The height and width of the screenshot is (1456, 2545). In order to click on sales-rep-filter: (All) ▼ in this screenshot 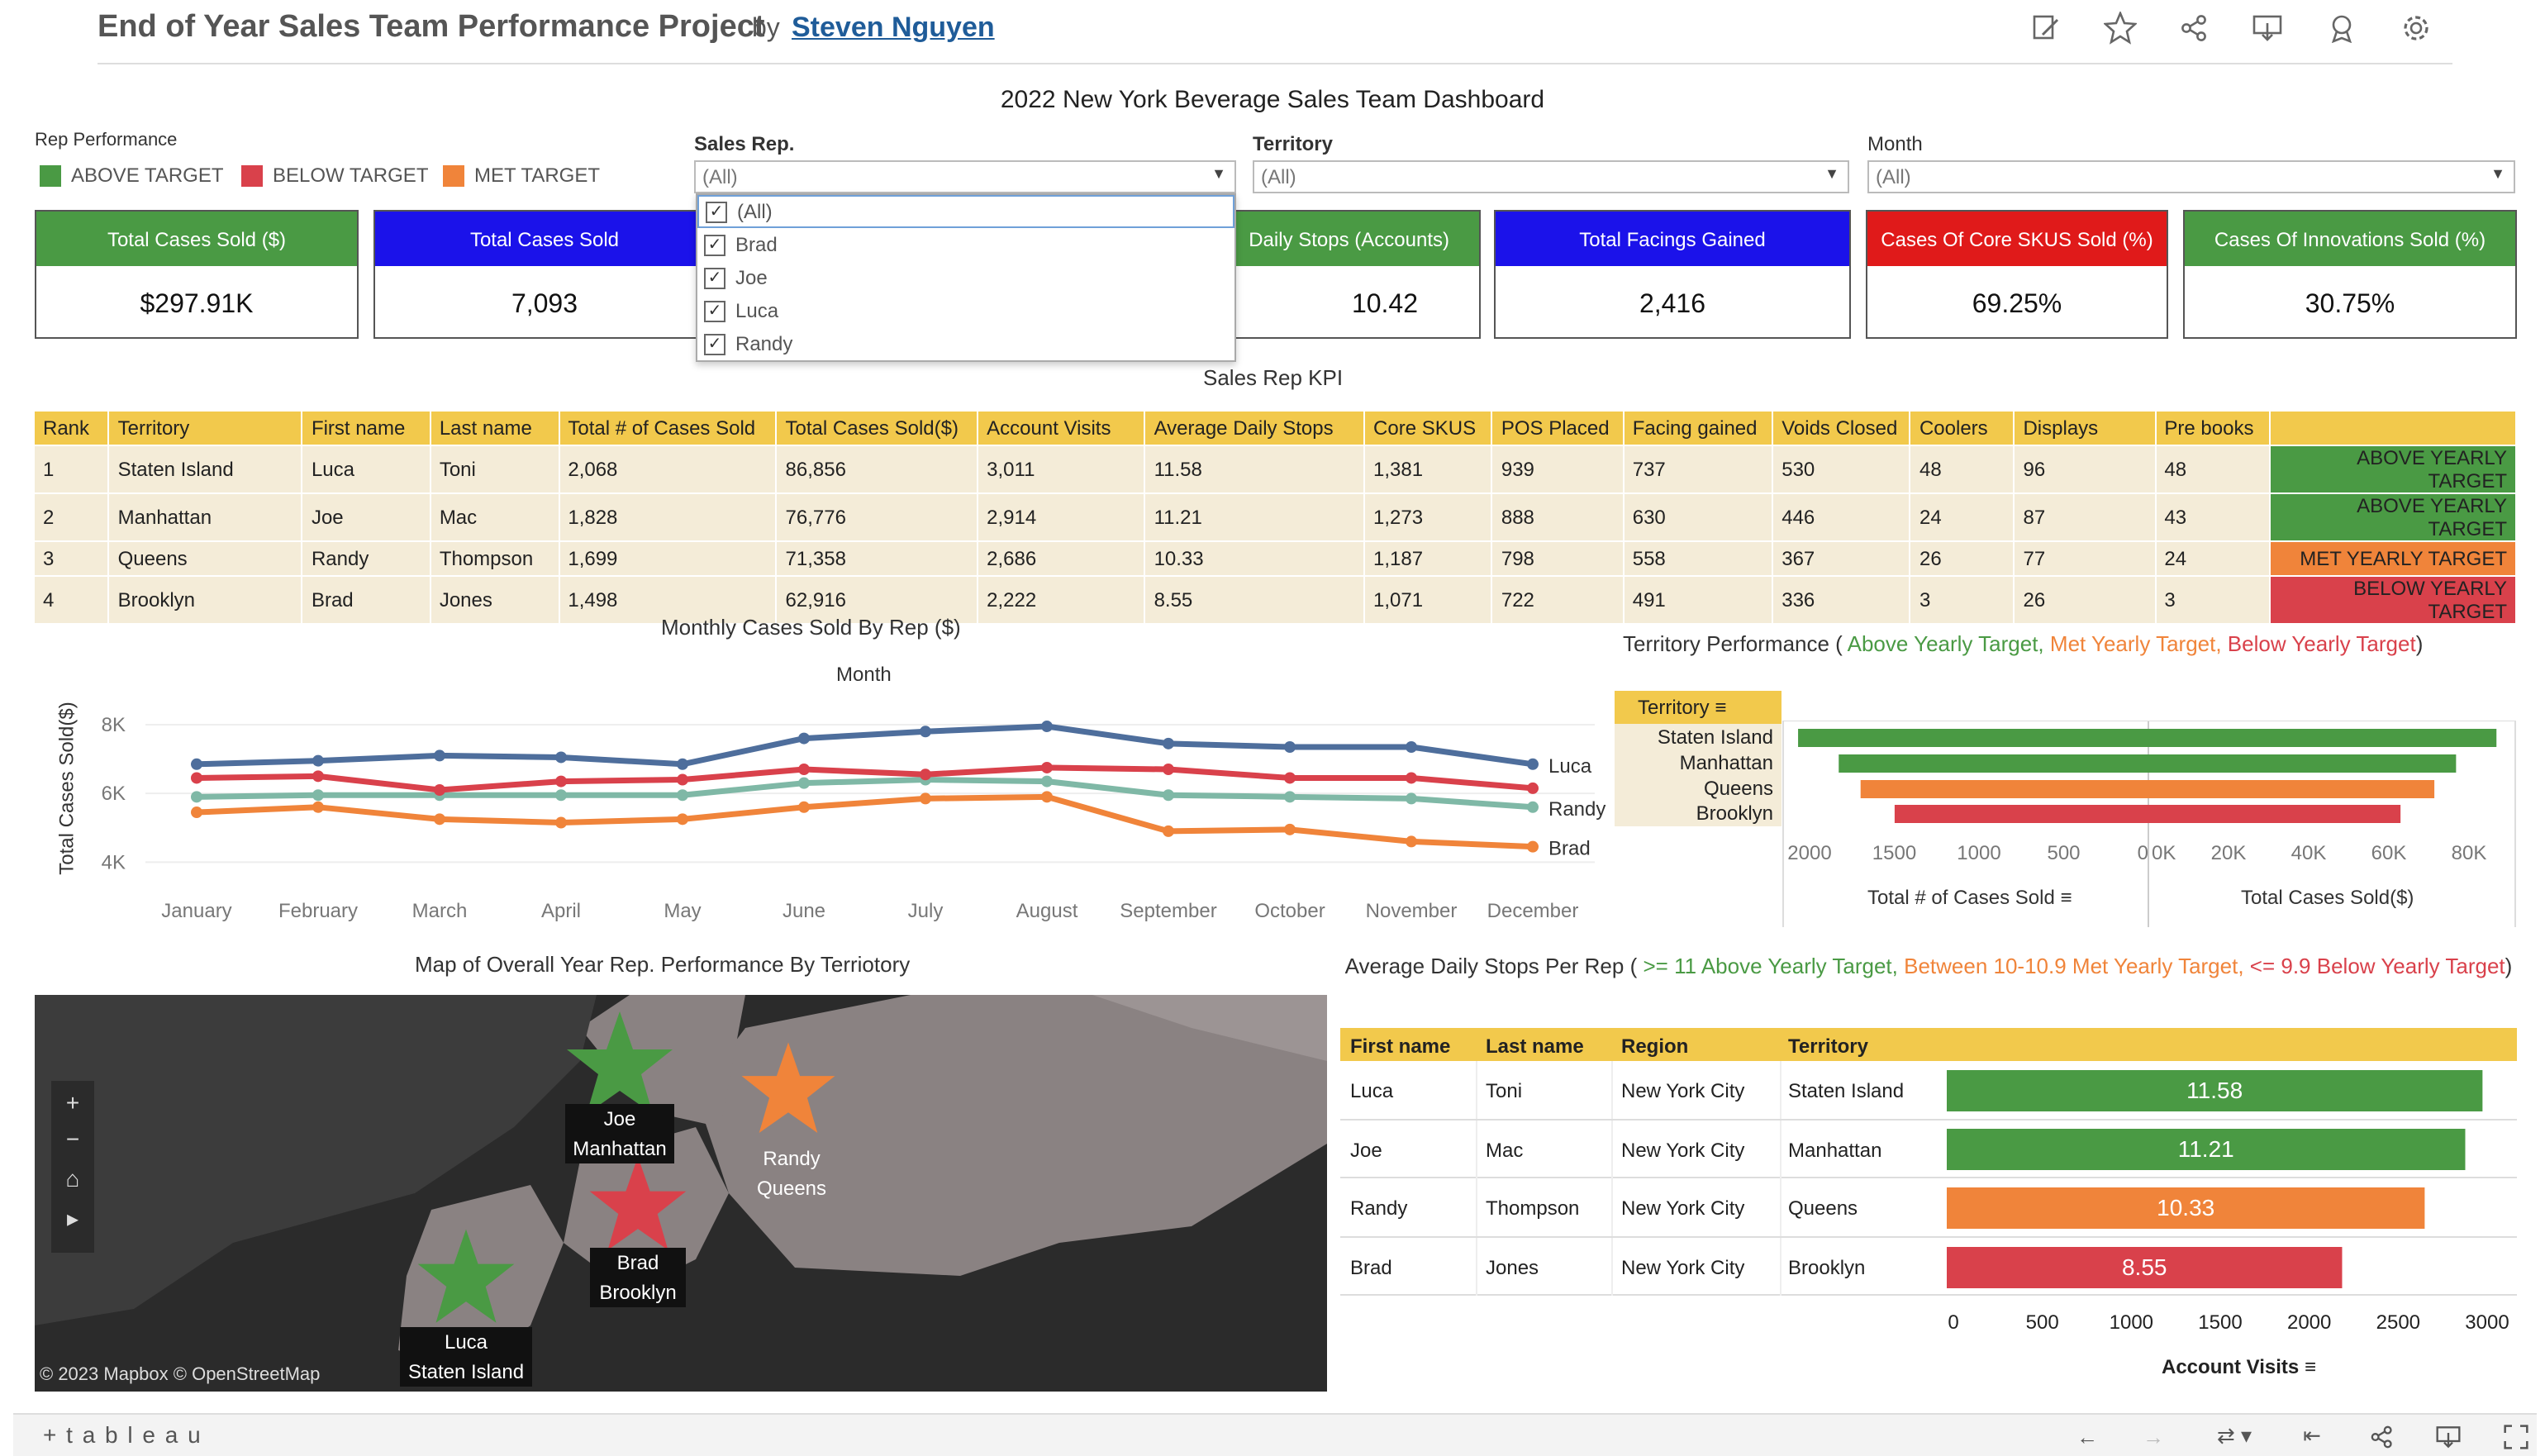, I will do `click(965, 176)`.